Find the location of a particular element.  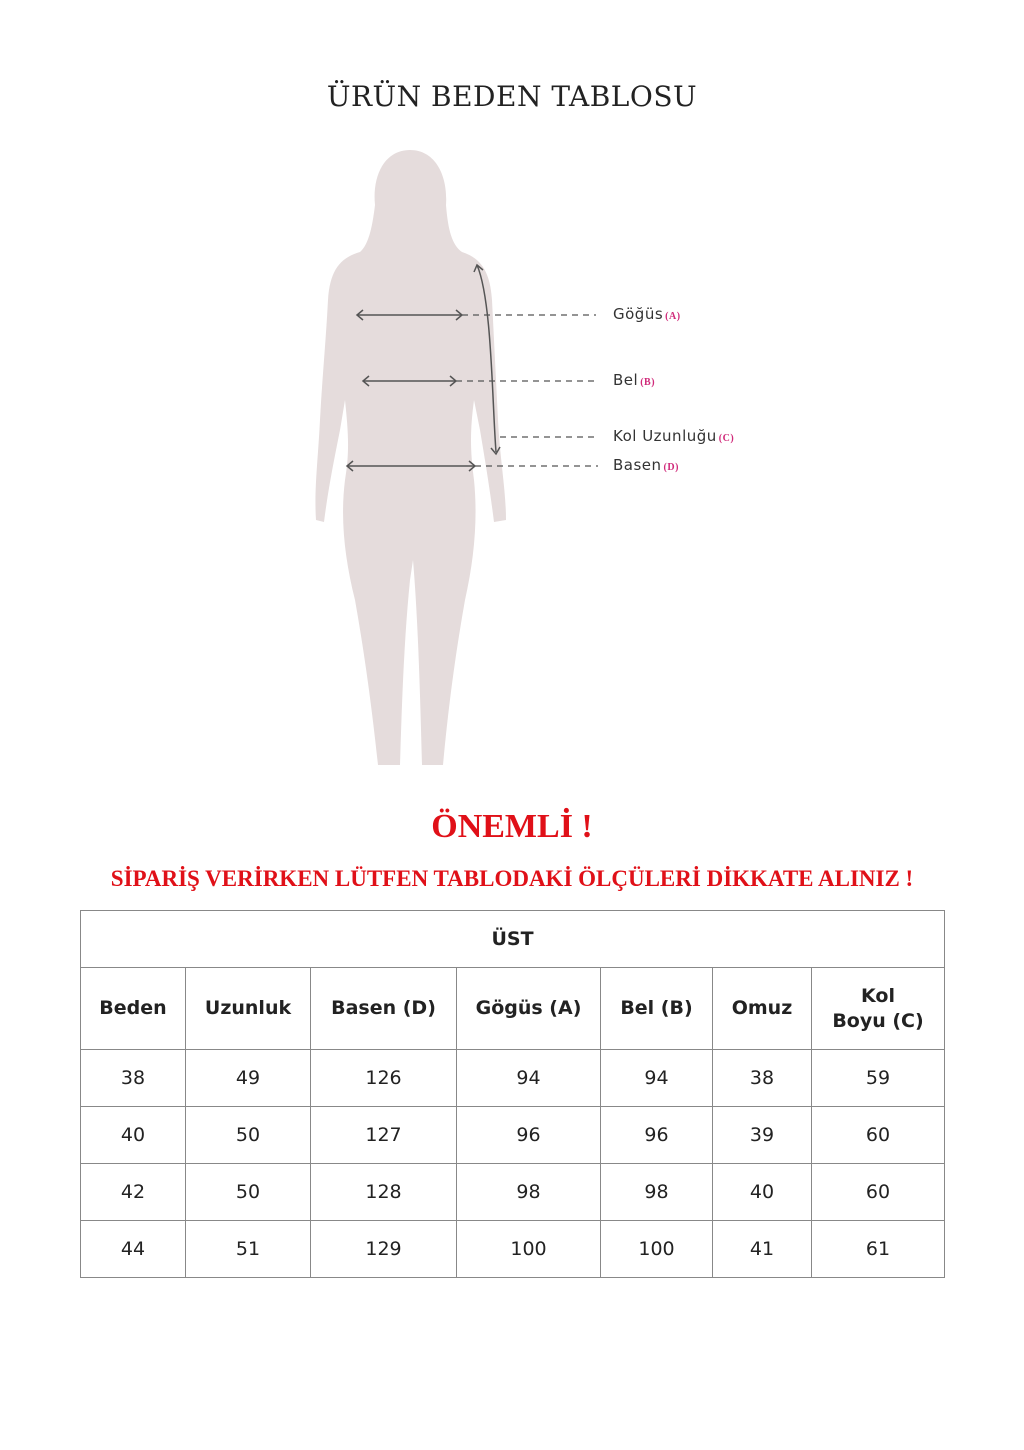

table-cell: 39 is located at coordinates (762, 1135).